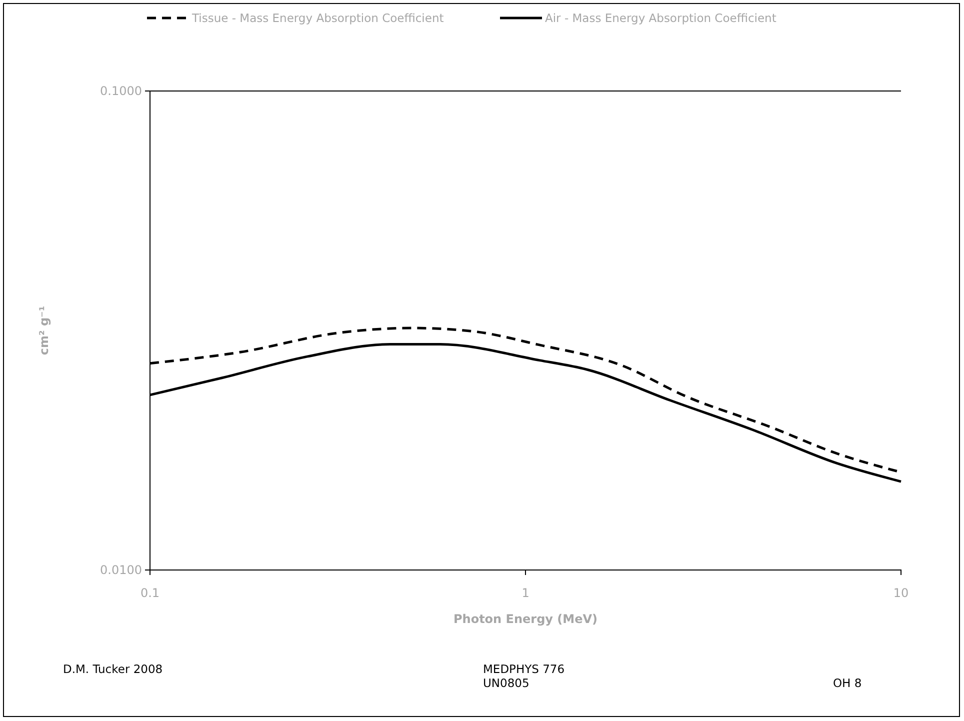 This screenshot has height=721, width=964. I want to click on text: D.M. Tucker 2008, so click(113, 669).